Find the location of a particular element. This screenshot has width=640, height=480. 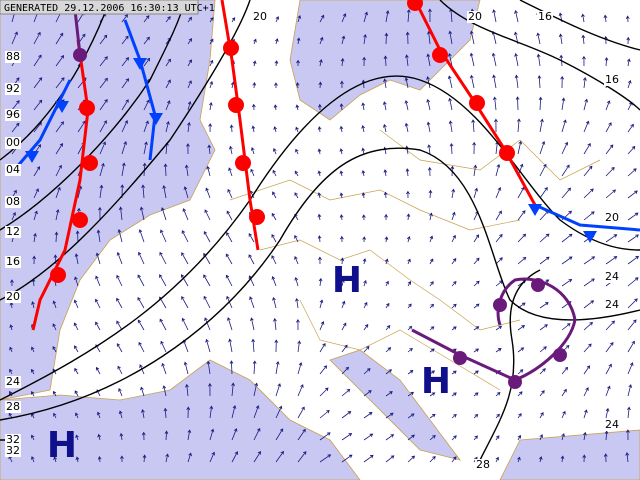

adriatic-sea is located at coordinates (395, 405).